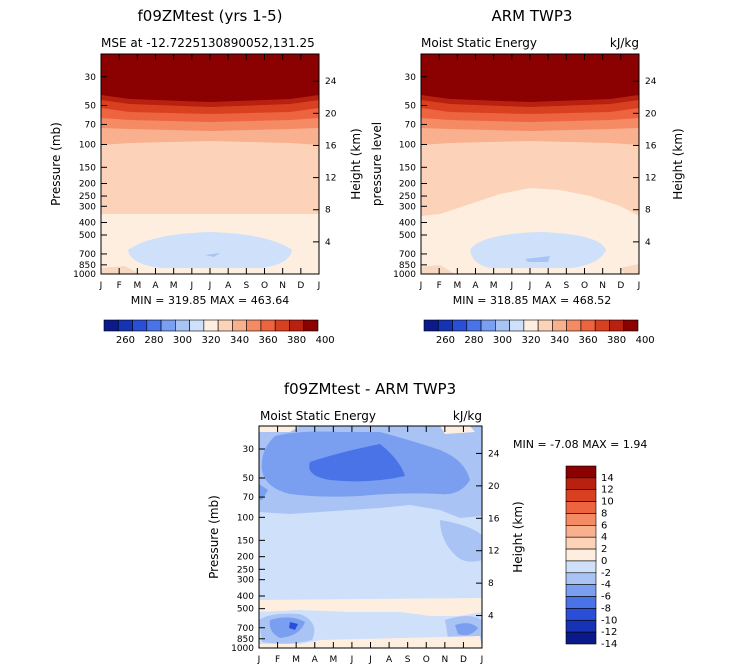 This screenshot has width=733, height=672. I want to click on month-label: O, so click(264, 286).